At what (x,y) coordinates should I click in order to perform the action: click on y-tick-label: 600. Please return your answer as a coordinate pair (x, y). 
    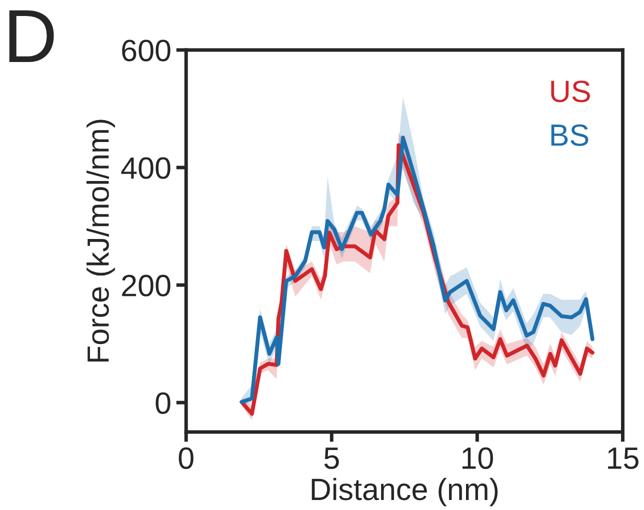
    Looking at the image, I should click on (146, 51).